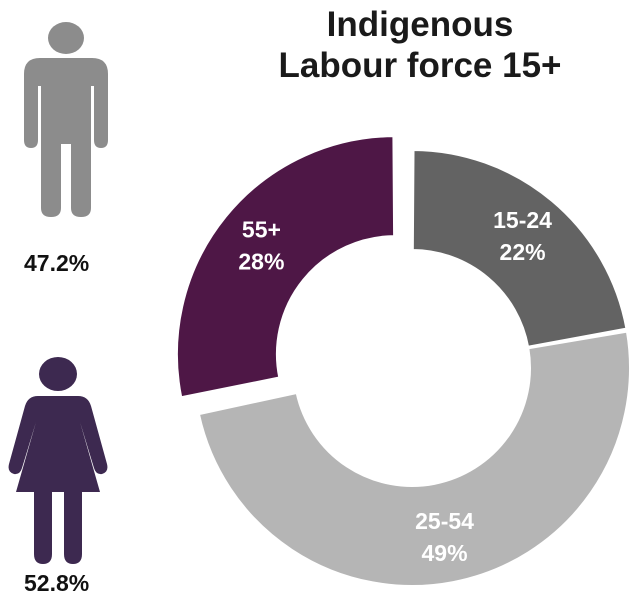 The width and height of the screenshot is (633, 603). What do you see at coordinates (57, 583) in the screenshot?
I see `female-percent-label: 52.8%` at bounding box center [57, 583].